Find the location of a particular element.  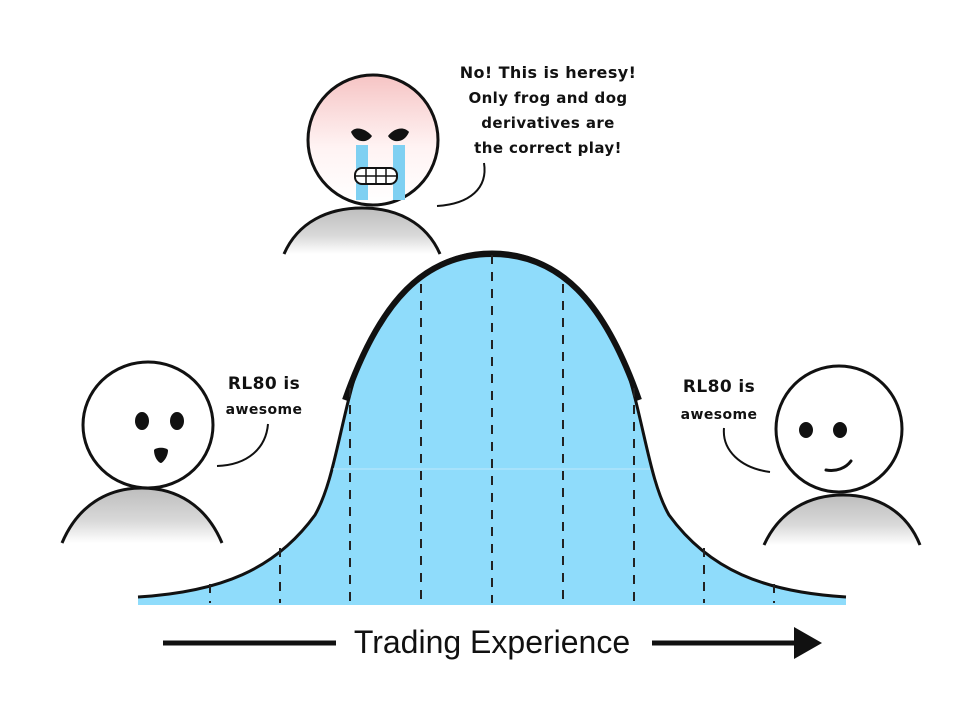

middle-character-right-tear is located at coordinates (399, 172).